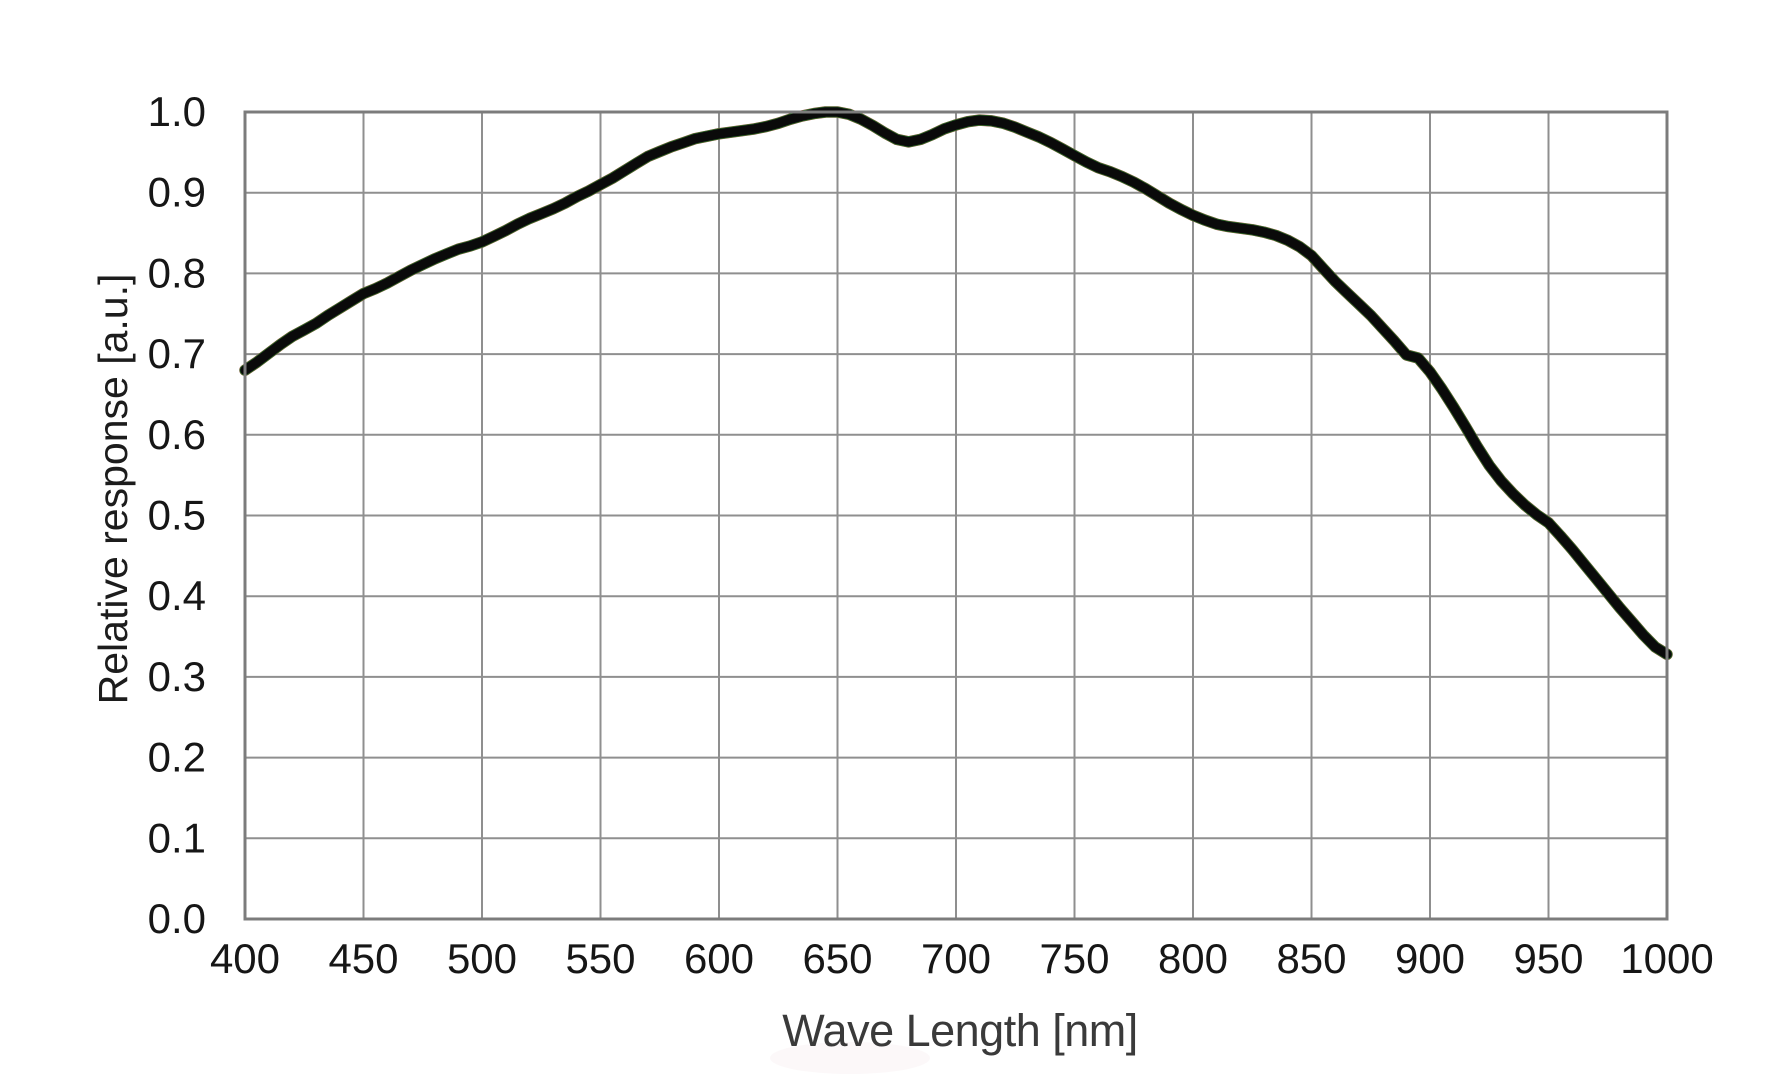 The image size is (1786, 1080). Describe the element at coordinates (960, 1030) in the screenshot. I see `x-axis-title: Wave Length [nm]` at that location.